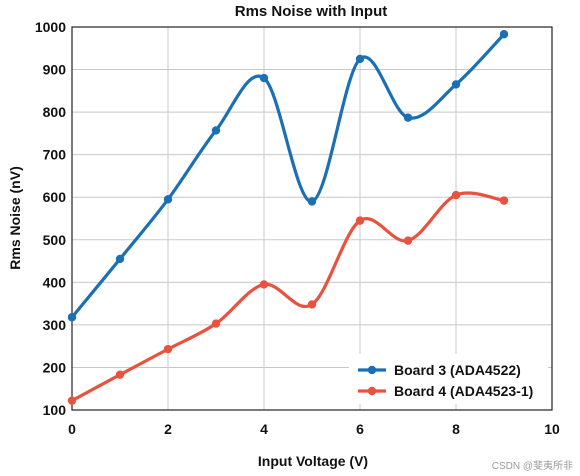 The width and height of the screenshot is (580, 476). Describe the element at coordinates (55, 282) in the screenshot. I see `y-tick-label: 400` at that location.